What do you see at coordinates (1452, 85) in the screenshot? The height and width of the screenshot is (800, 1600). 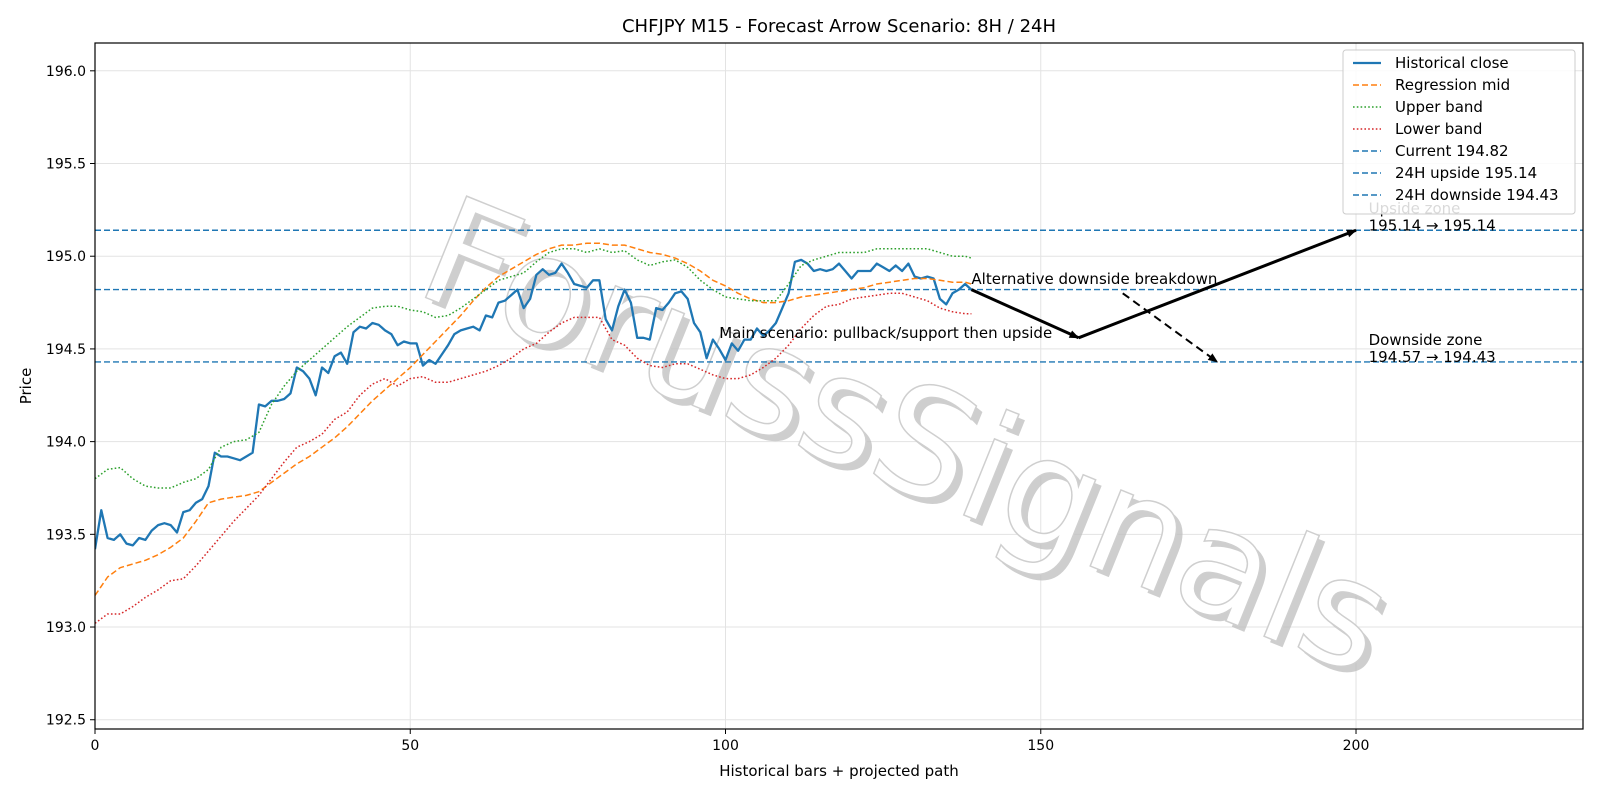 I see `legend-label: Regression mid` at bounding box center [1452, 85].